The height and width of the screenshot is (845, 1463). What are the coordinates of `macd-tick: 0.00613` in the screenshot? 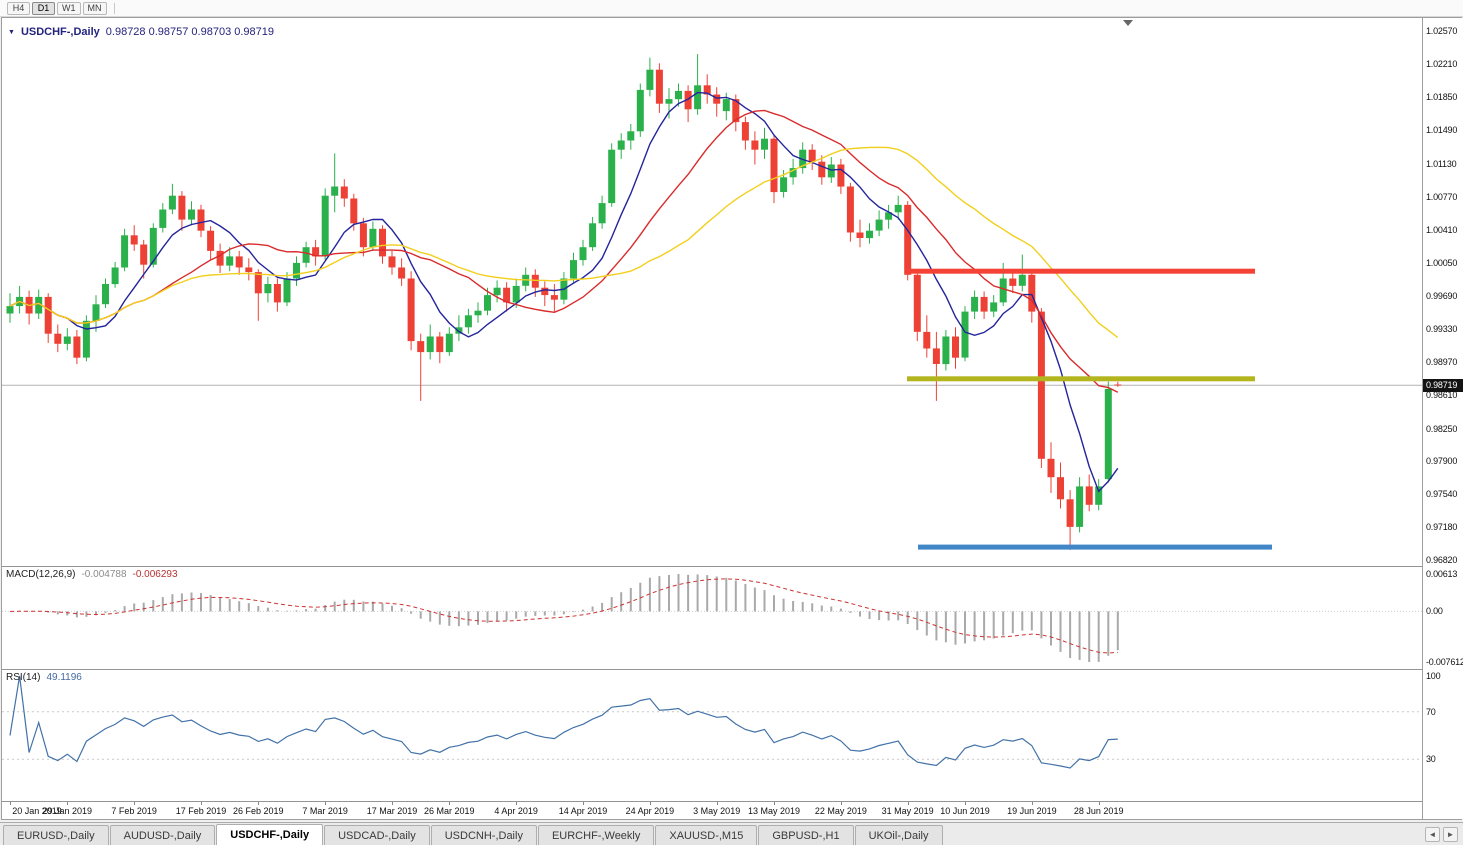 It's located at (1442, 574).